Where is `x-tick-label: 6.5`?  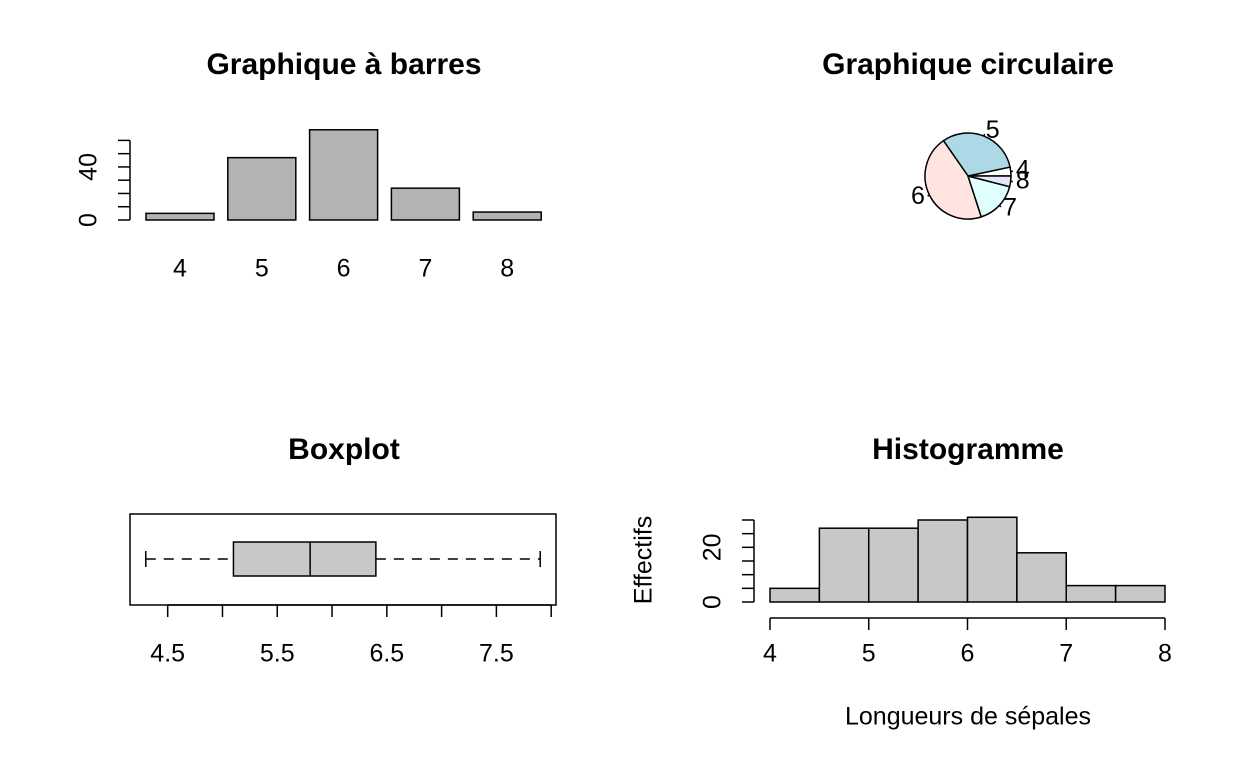 x-tick-label: 6.5 is located at coordinates (386, 654).